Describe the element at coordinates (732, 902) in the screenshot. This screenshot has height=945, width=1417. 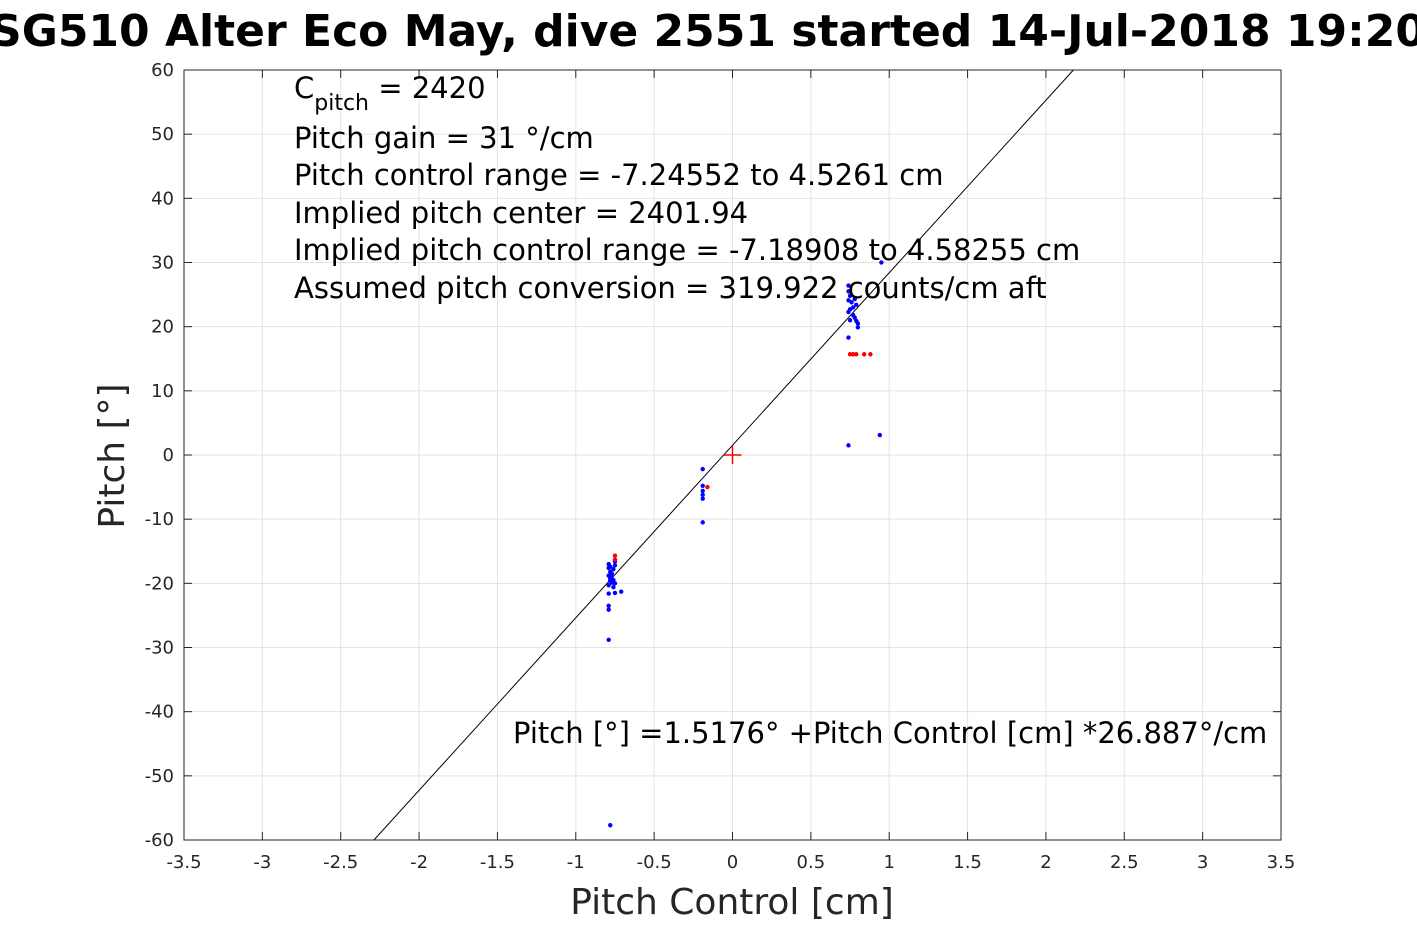
I see `x-axis-label: Pitch Control [cm]` at that location.